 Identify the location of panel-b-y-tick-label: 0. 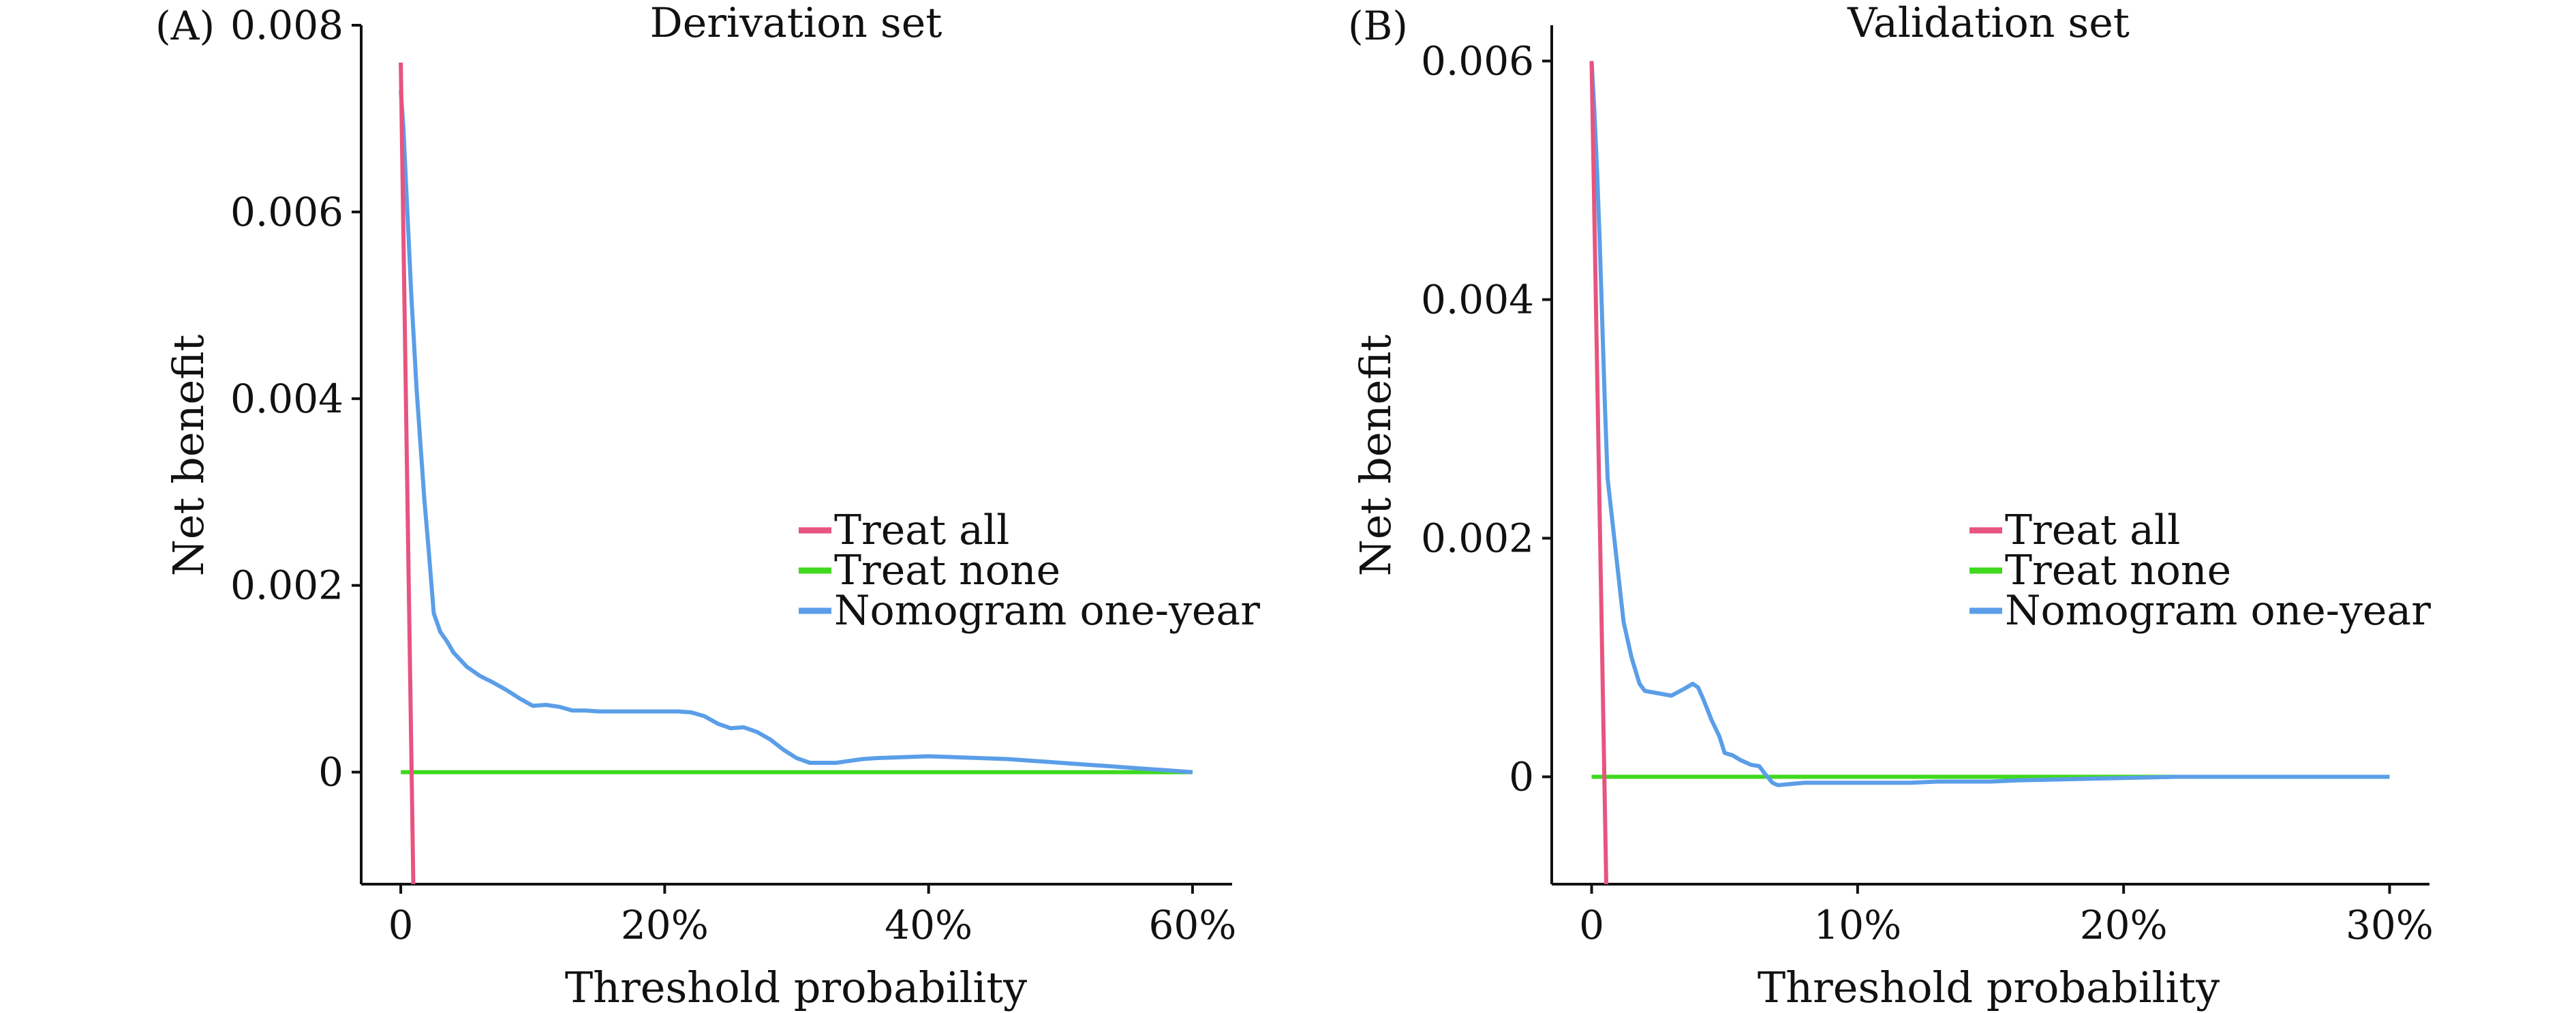
(1521, 777).